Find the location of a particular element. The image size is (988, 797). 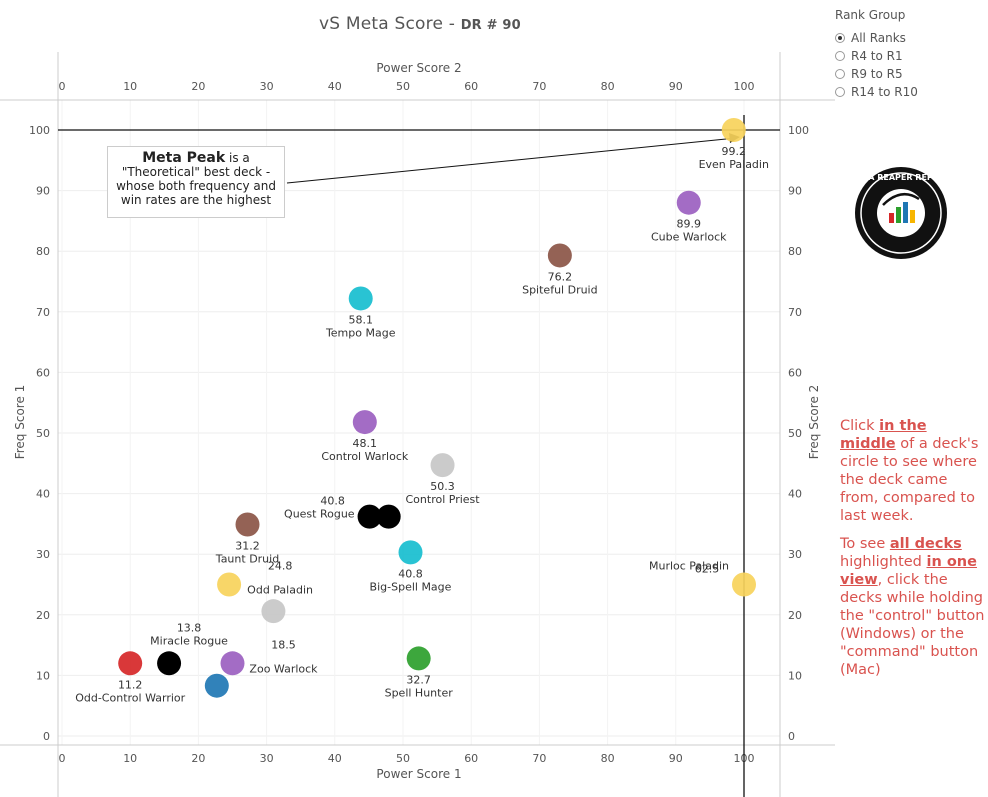

y-right-tick-label: 20 is located at coordinates (795, 615).